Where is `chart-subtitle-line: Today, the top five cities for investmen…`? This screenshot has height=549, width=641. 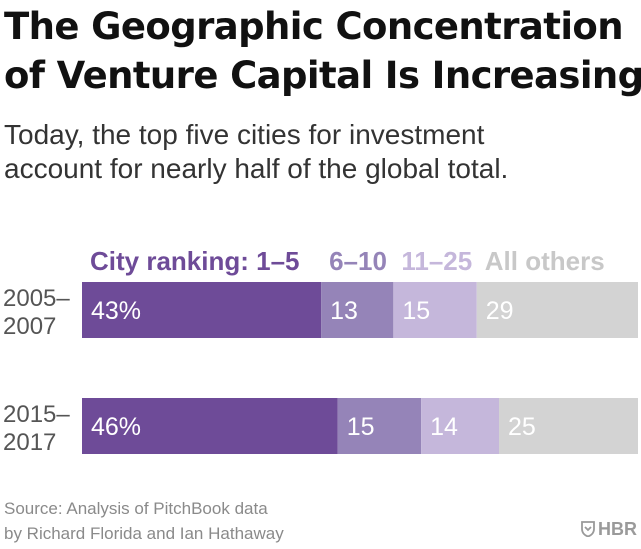 chart-subtitle-line: Today, the top five cities for investmen… is located at coordinates (244, 134).